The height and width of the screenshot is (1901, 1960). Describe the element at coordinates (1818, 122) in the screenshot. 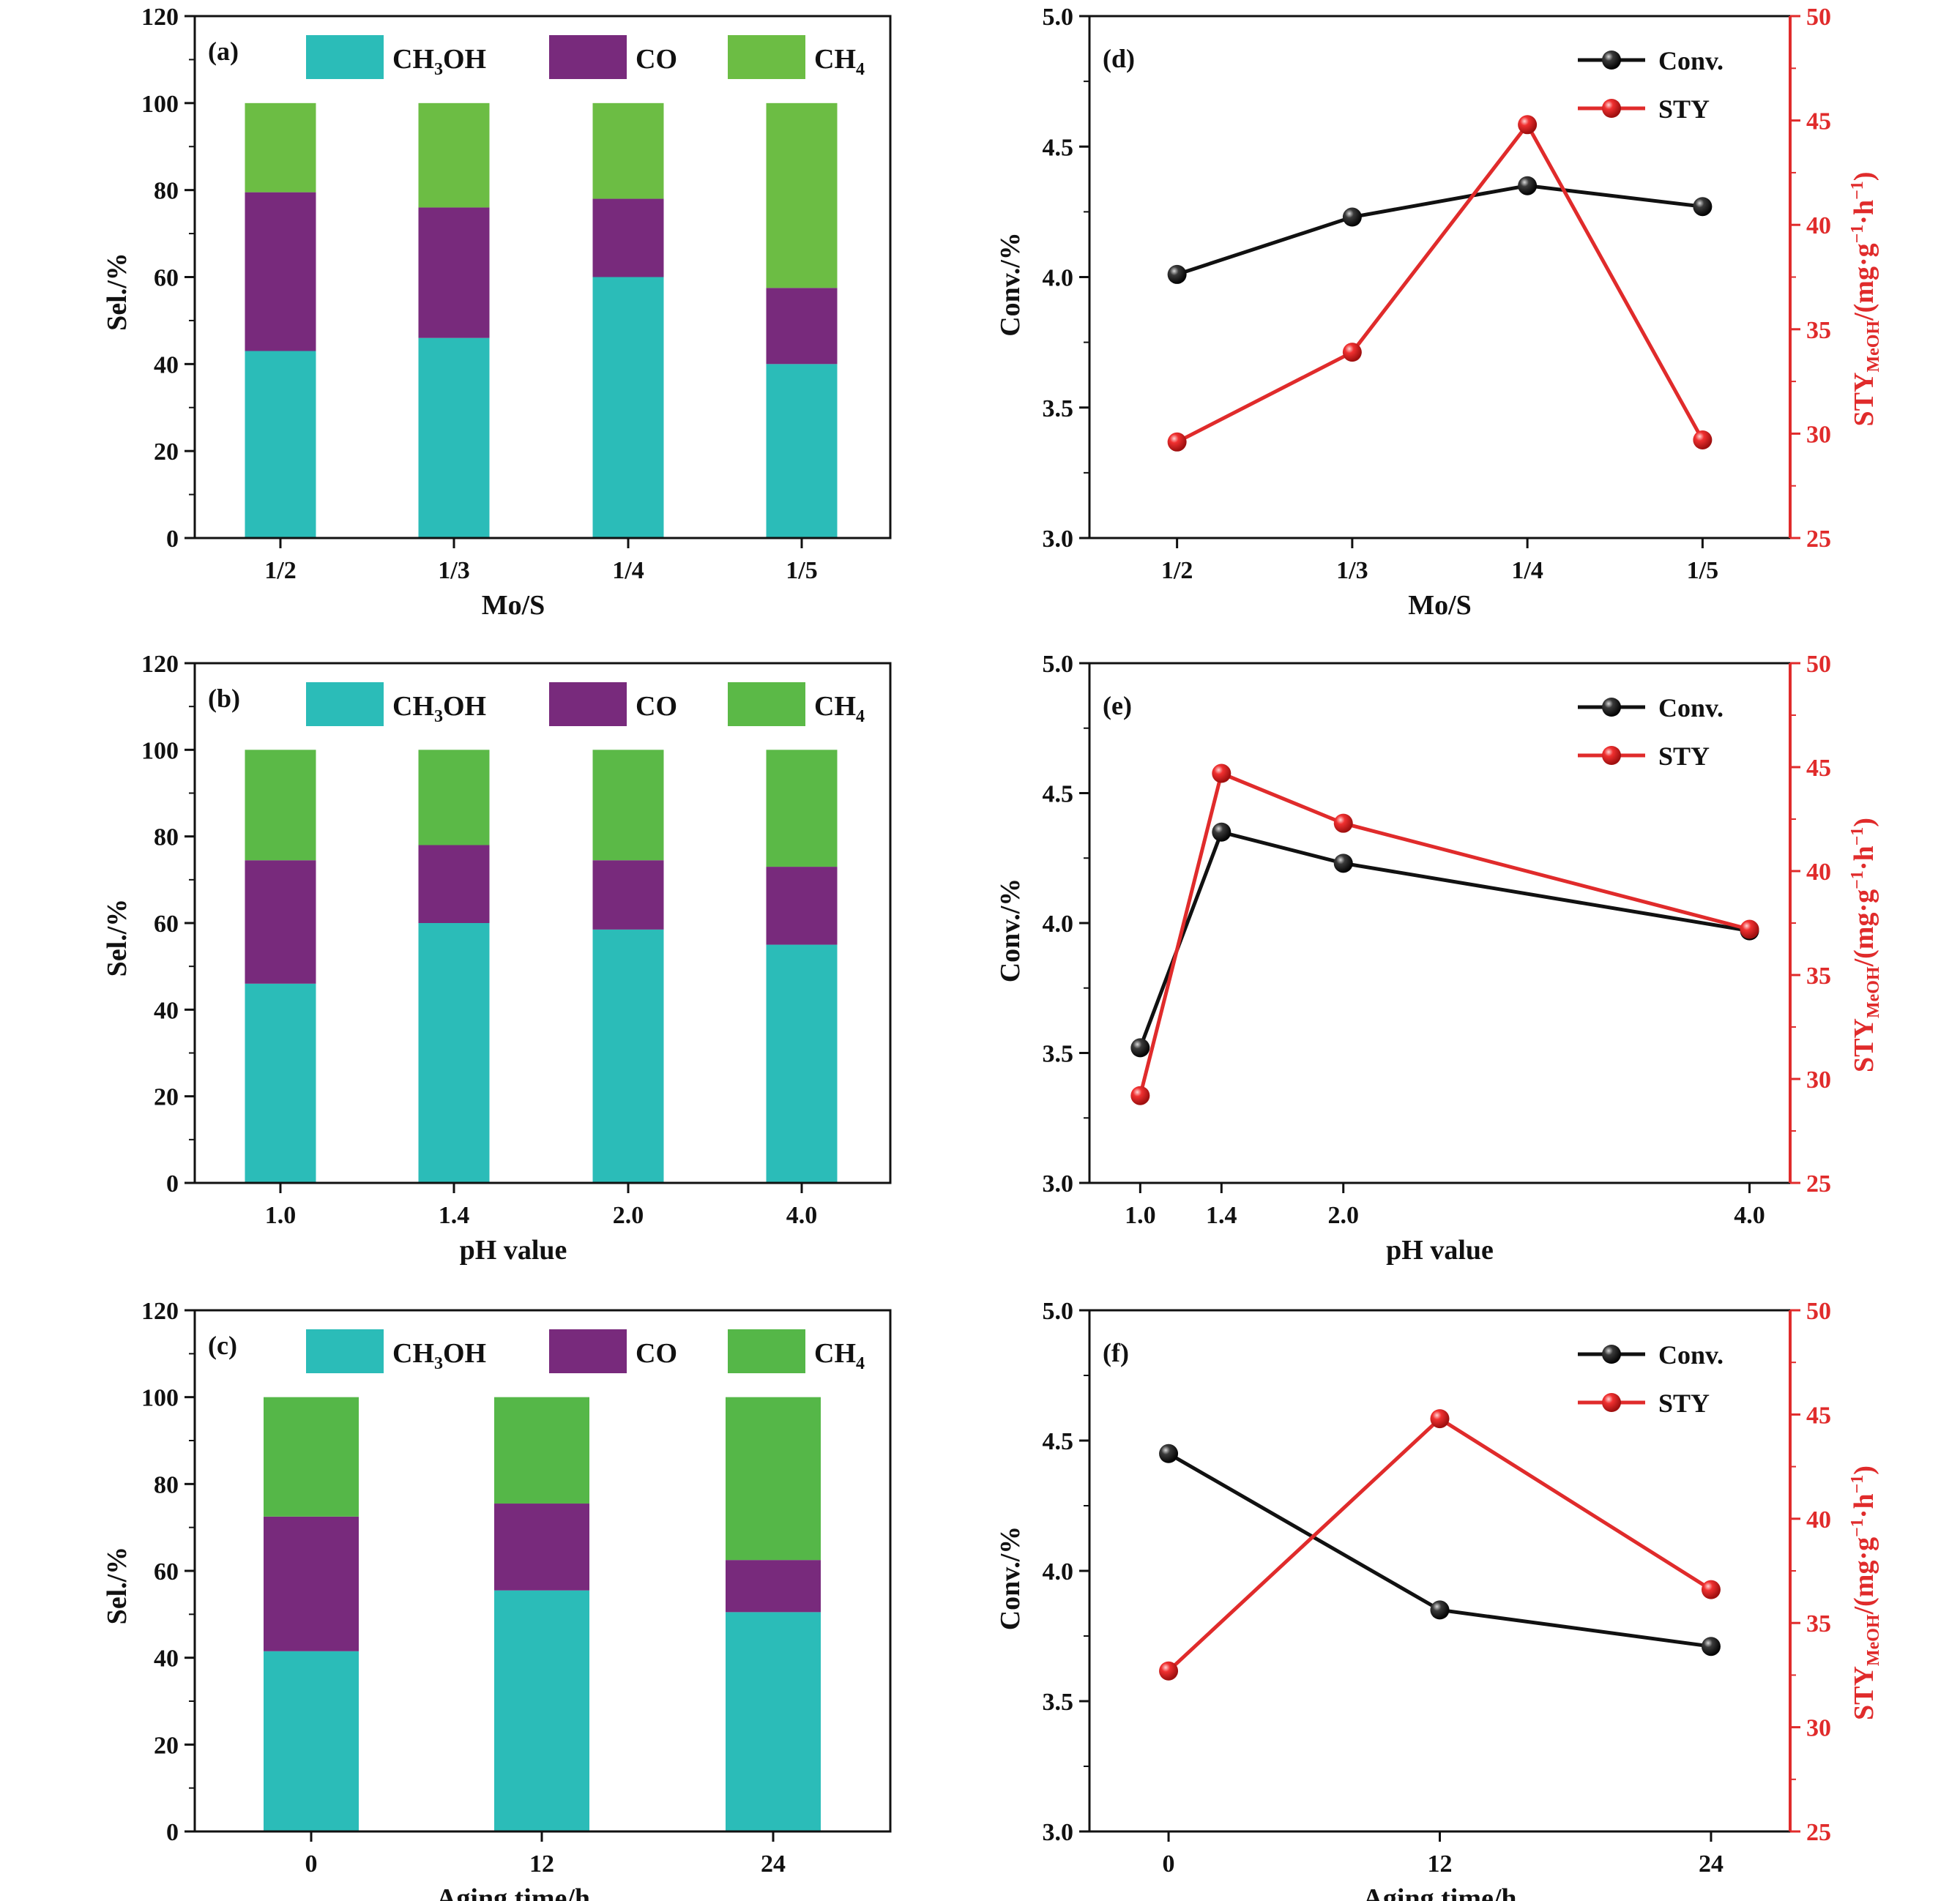

I see `y2-tick-label: 45` at that location.